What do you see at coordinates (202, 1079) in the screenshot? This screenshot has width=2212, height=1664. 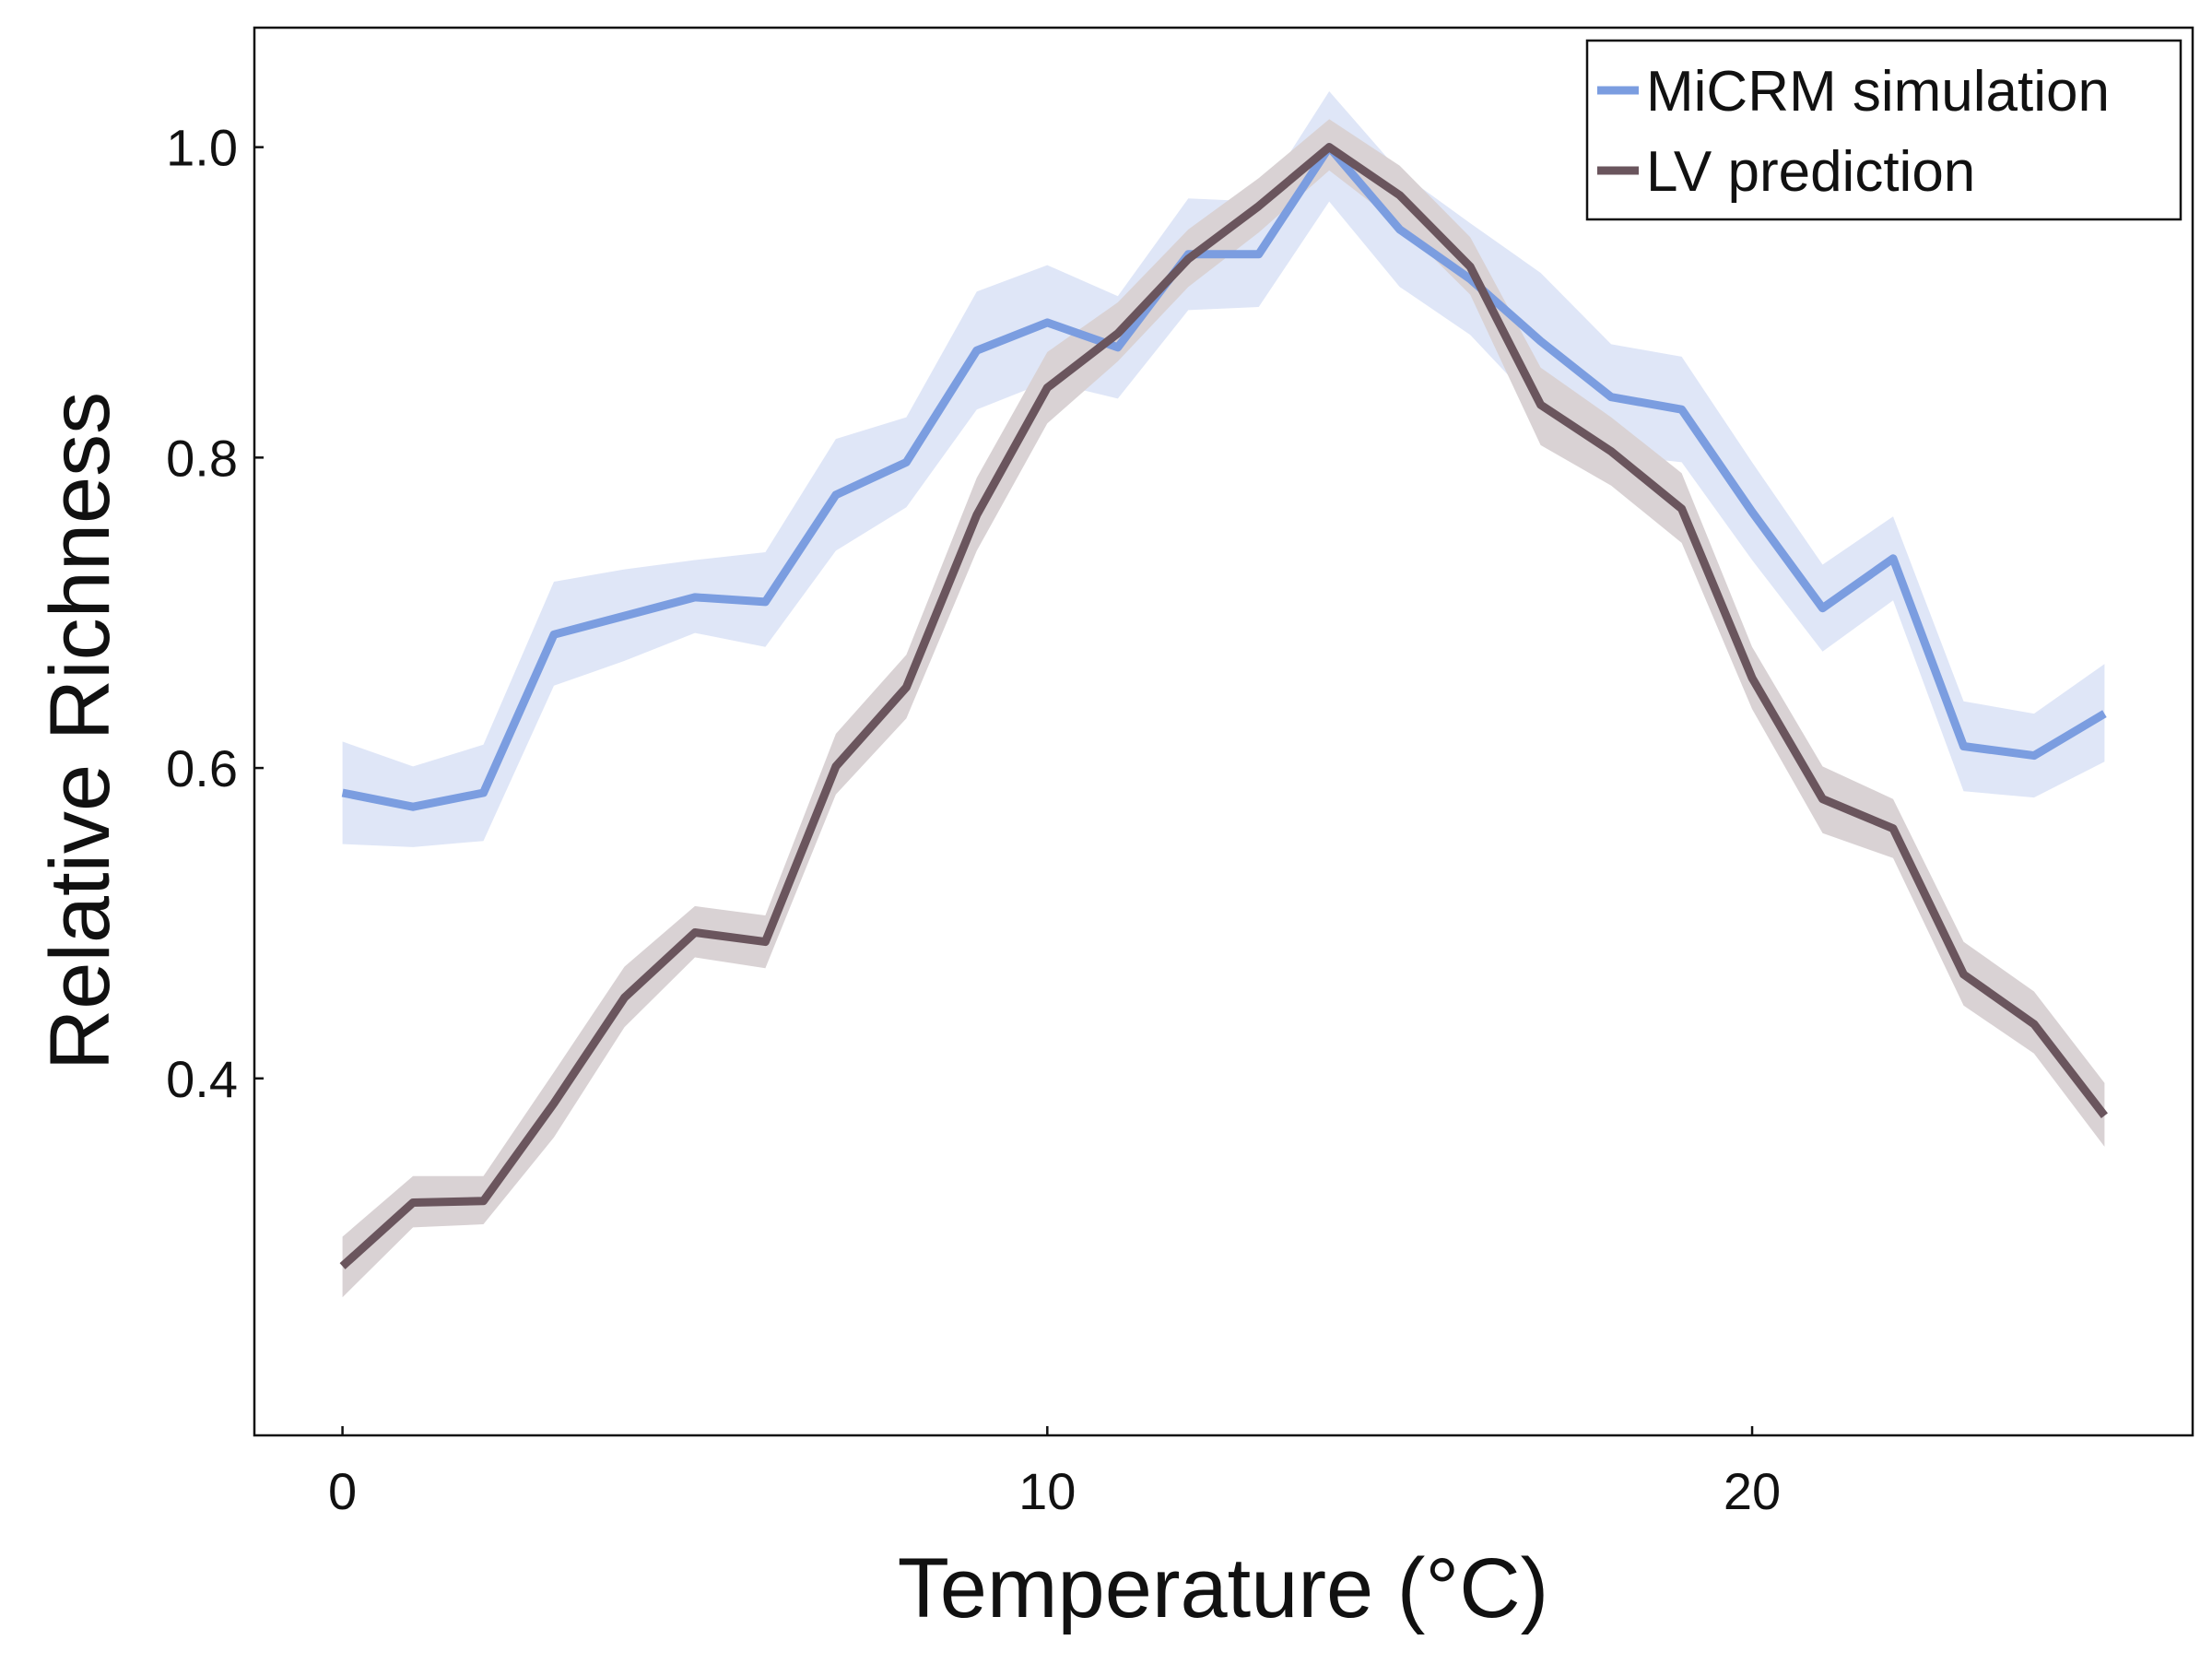 I see `y-tick-label: 0.4` at bounding box center [202, 1079].